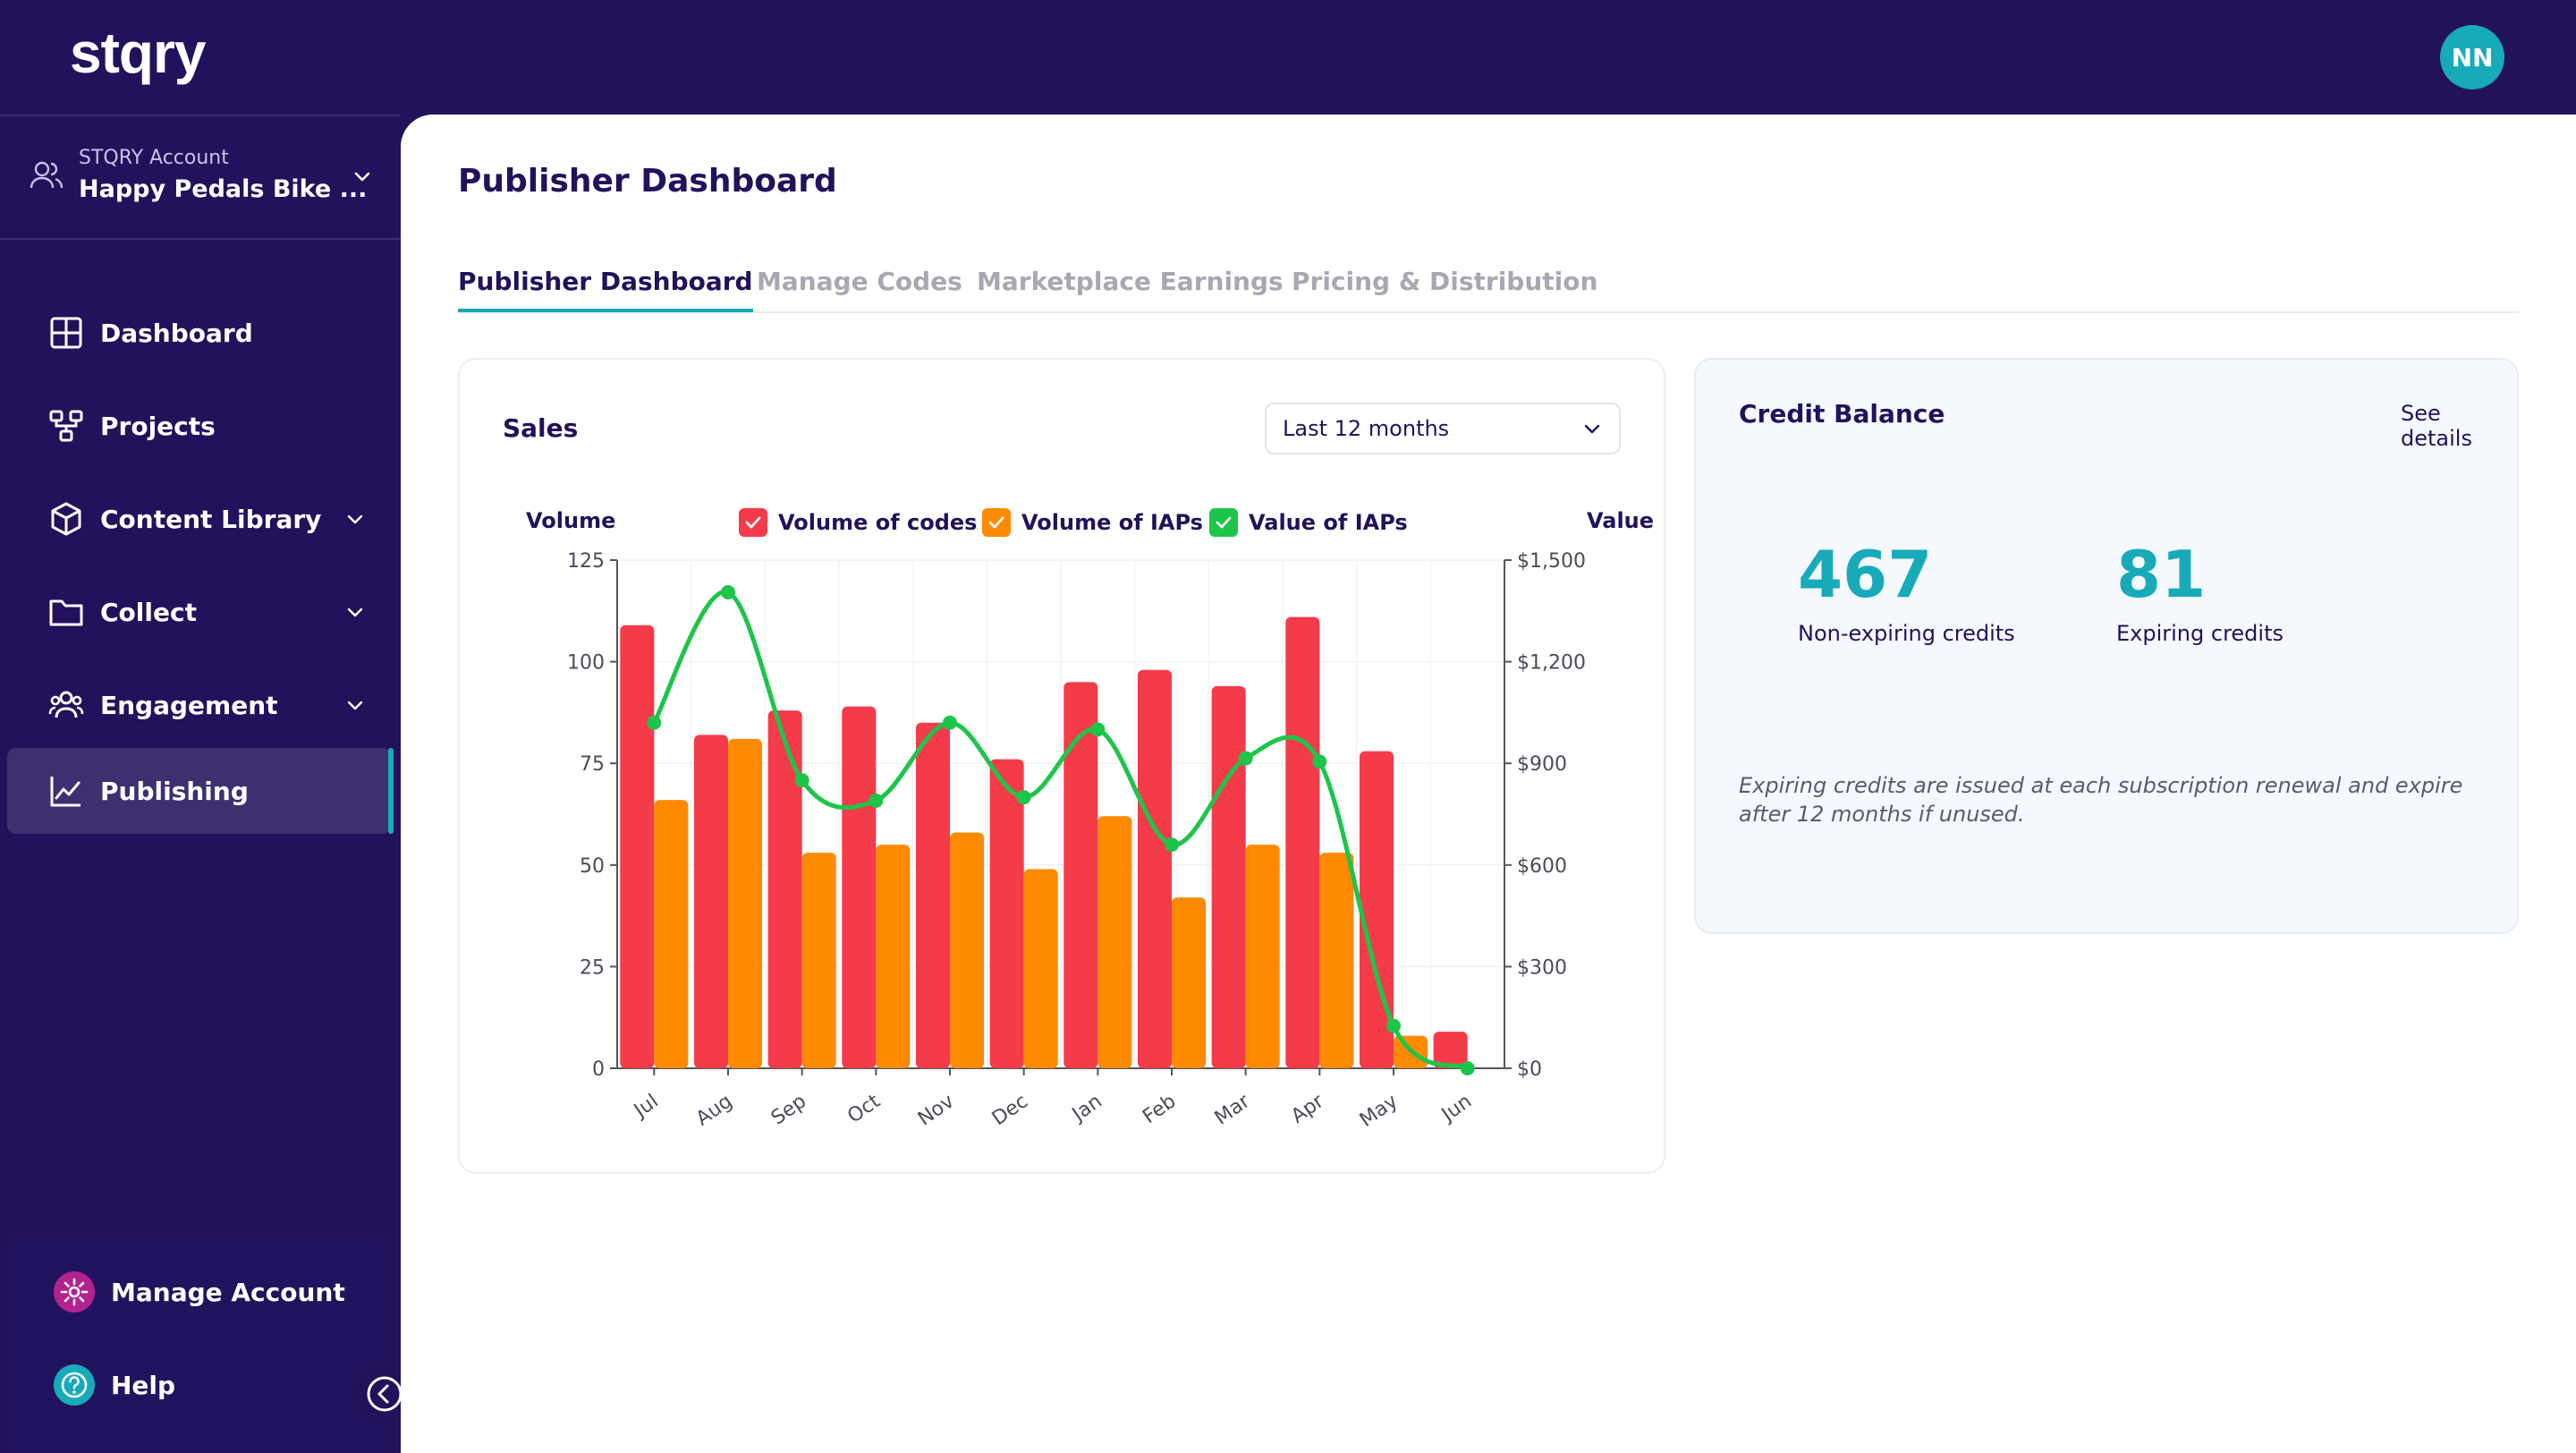  What do you see at coordinates (1551, 663) in the screenshot?
I see `right-axis-tick-label: $1,200` at bounding box center [1551, 663].